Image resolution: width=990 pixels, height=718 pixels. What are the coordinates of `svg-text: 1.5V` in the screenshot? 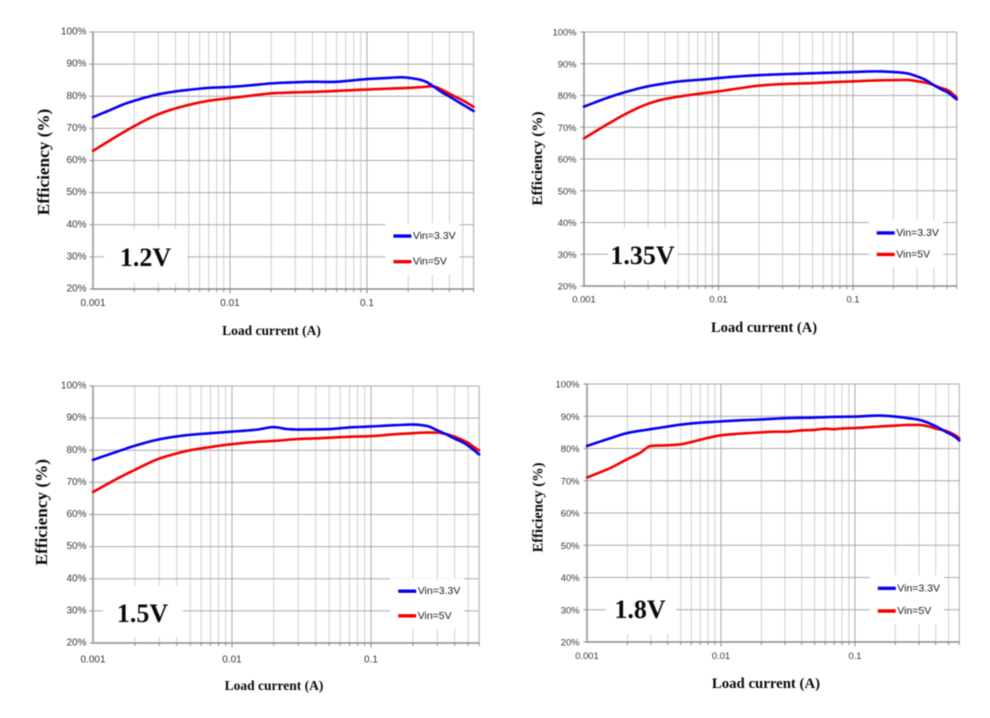 It's located at (143, 613).